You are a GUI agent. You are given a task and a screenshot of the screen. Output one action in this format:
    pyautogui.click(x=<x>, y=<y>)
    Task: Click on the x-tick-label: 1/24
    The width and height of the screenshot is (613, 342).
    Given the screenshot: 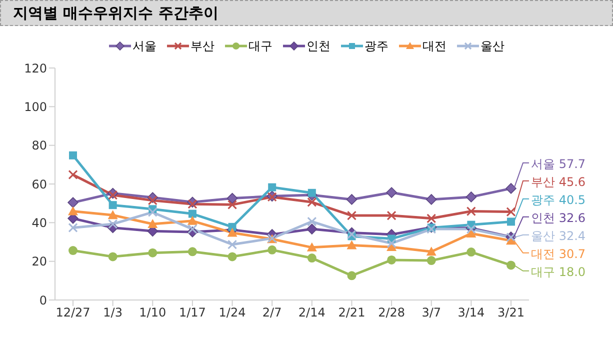 What is the action you would take?
    pyautogui.click(x=232, y=313)
    